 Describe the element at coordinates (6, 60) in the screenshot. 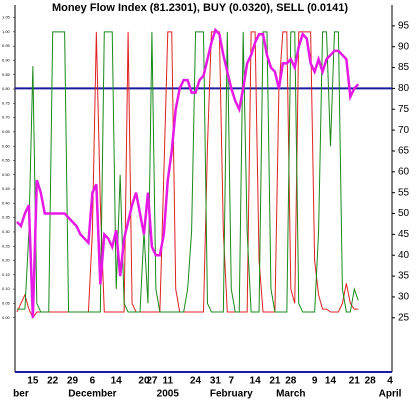

I see `y-tick-label: 0.90` at that location.